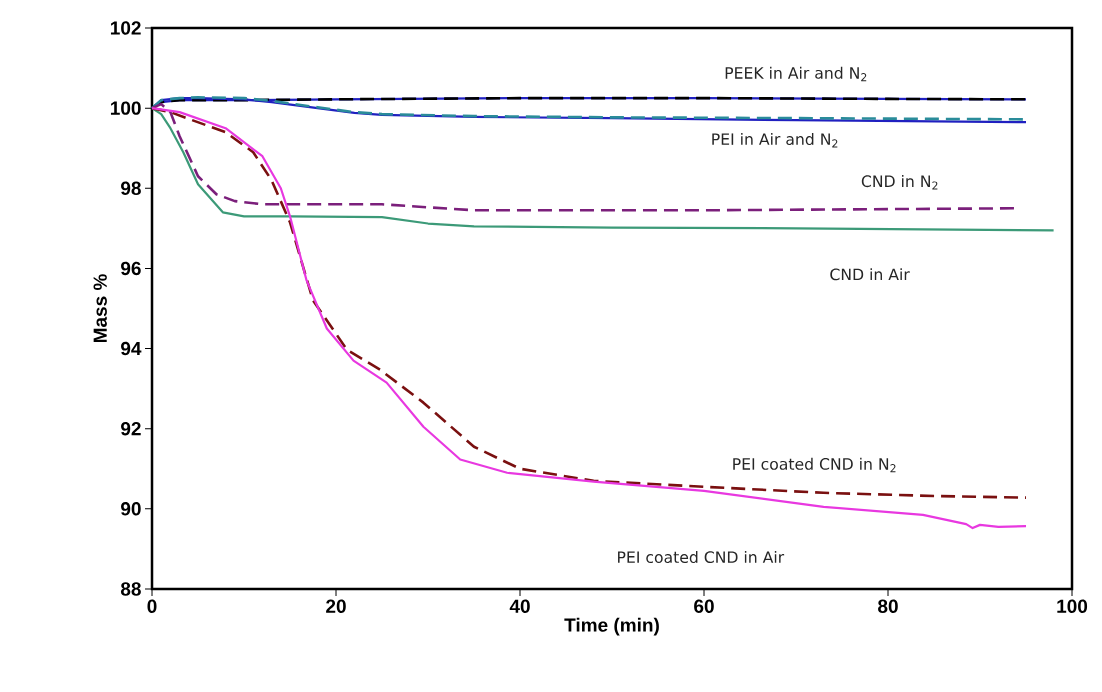 The image size is (1102, 692). I want to click on y-tick-label: 90, so click(131, 509).